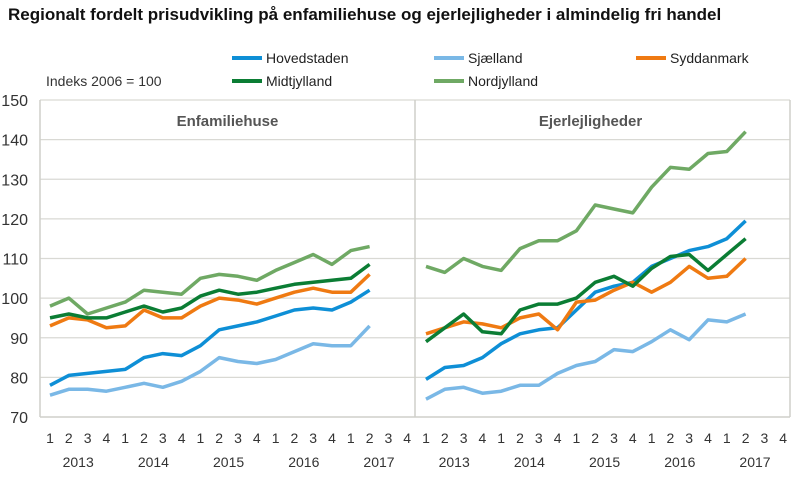 The image size is (800, 481). Describe the element at coordinates (14, 220) in the screenshot. I see `y-tick-label: 120` at that location.